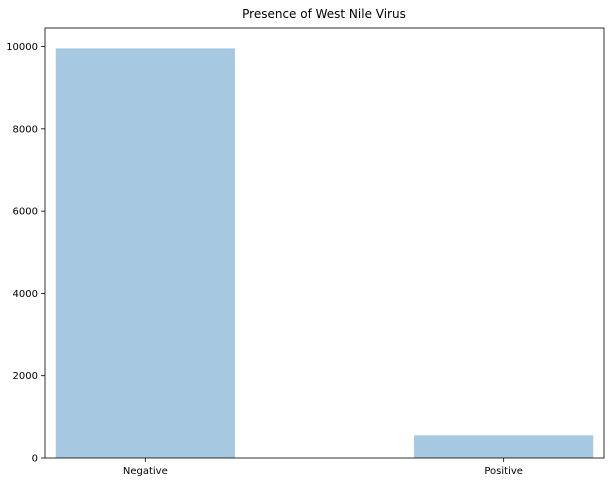 Image resolution: width=614 pixels, height=482 pixels. What do you see at coordinates (324, 14) in the screenshot?
I see `chart-title: Presence of West Nile Virus` at bounding box center [324, 14].